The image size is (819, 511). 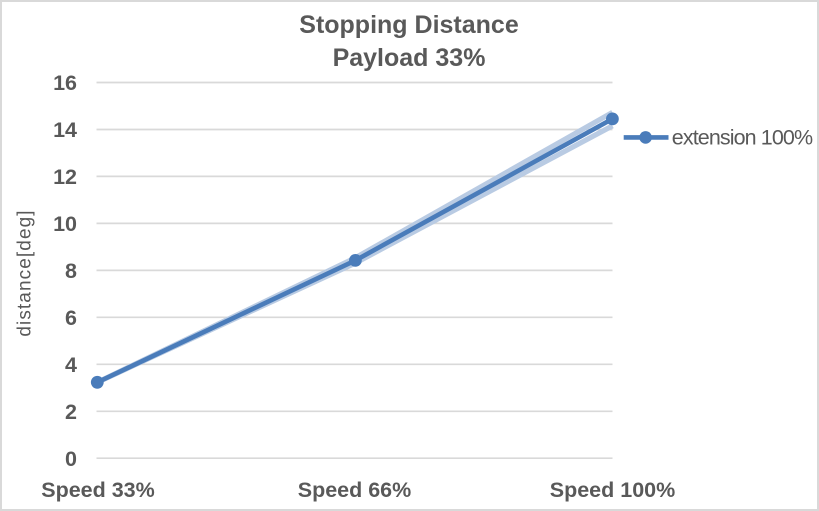 I want to click on svg-text: 16, so click(x=65, y=83).